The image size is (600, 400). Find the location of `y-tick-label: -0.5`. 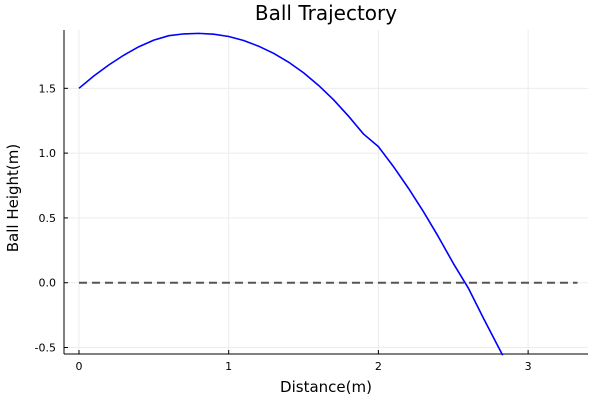

y-tick-label: -0.5 is located at coordinates (45, 348).